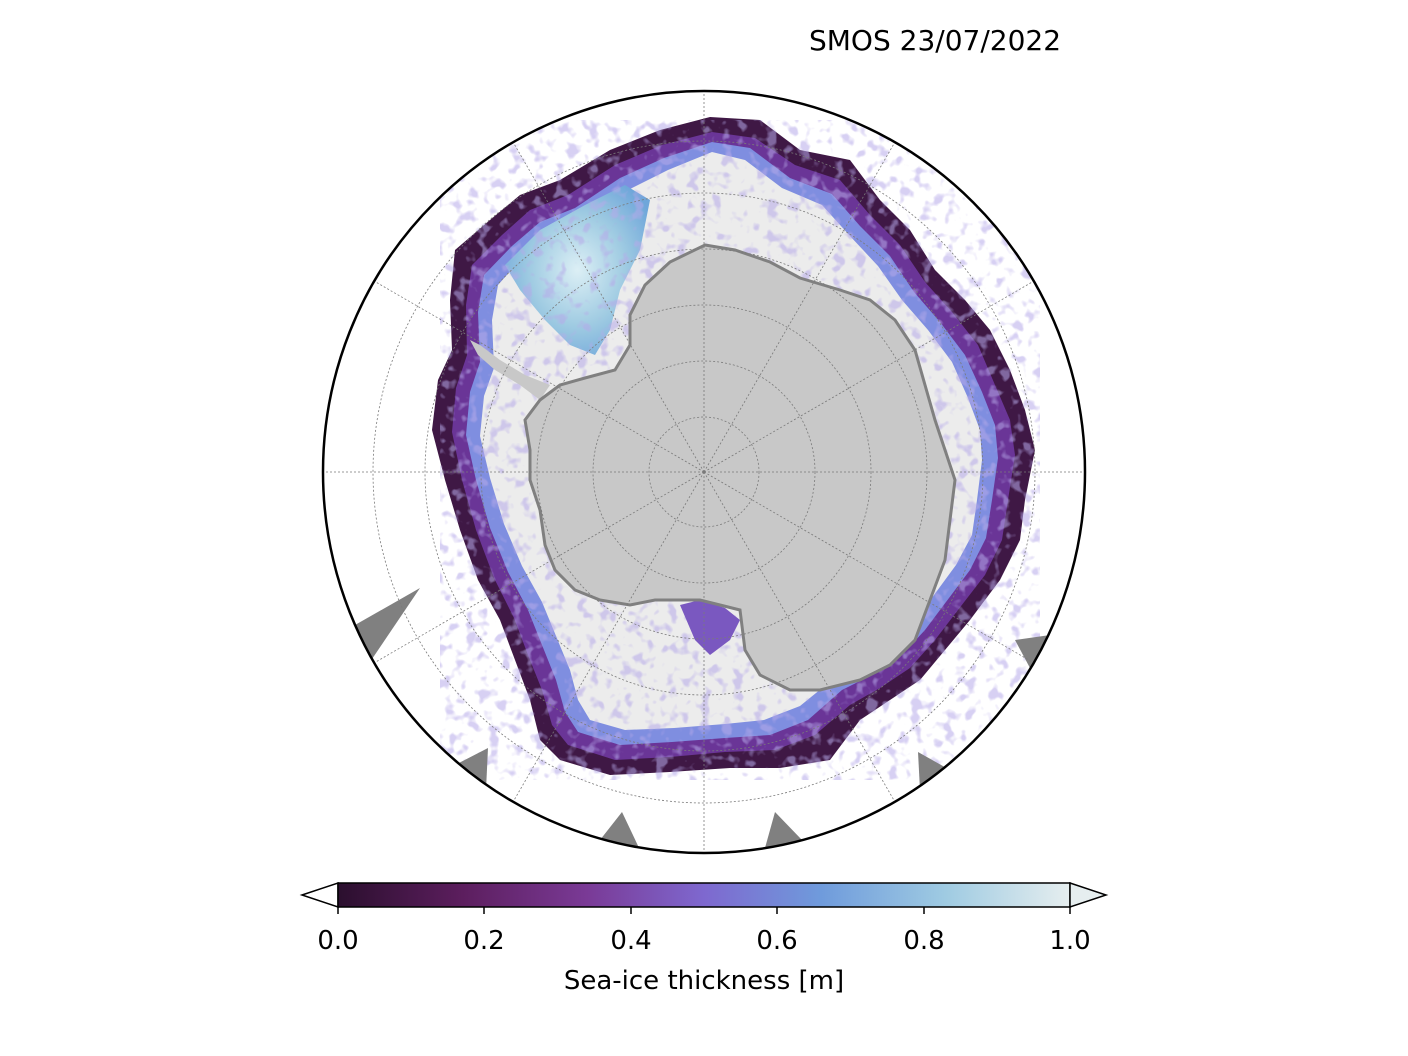  I want to click on colorbar-label: Sea-ice thickness [m], so click(704, 981).